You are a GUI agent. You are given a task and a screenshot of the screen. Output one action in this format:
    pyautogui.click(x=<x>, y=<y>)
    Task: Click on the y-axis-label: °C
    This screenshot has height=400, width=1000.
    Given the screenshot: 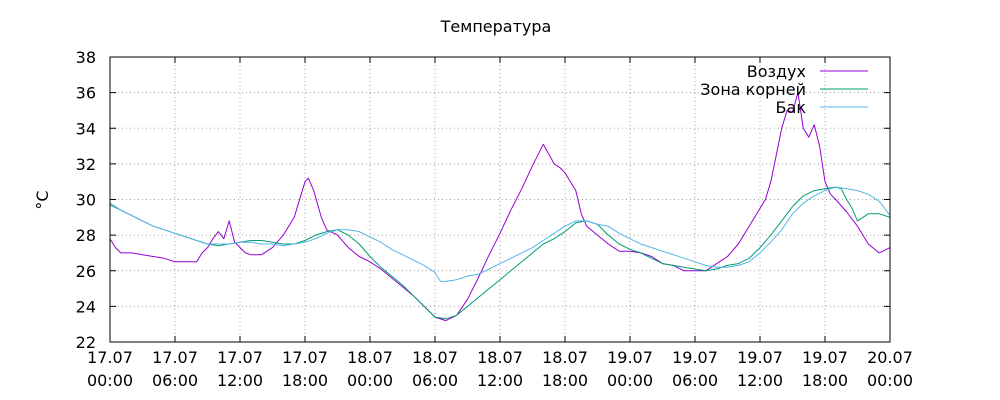 What is the action you would take?
    pyautogui.click(x=42, y=199)
    